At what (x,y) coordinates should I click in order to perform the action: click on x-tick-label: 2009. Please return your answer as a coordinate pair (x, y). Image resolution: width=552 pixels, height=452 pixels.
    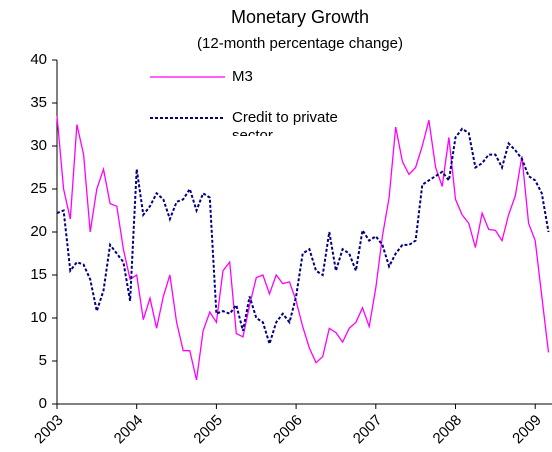
    Looking at the image, I should click on (527, 430).